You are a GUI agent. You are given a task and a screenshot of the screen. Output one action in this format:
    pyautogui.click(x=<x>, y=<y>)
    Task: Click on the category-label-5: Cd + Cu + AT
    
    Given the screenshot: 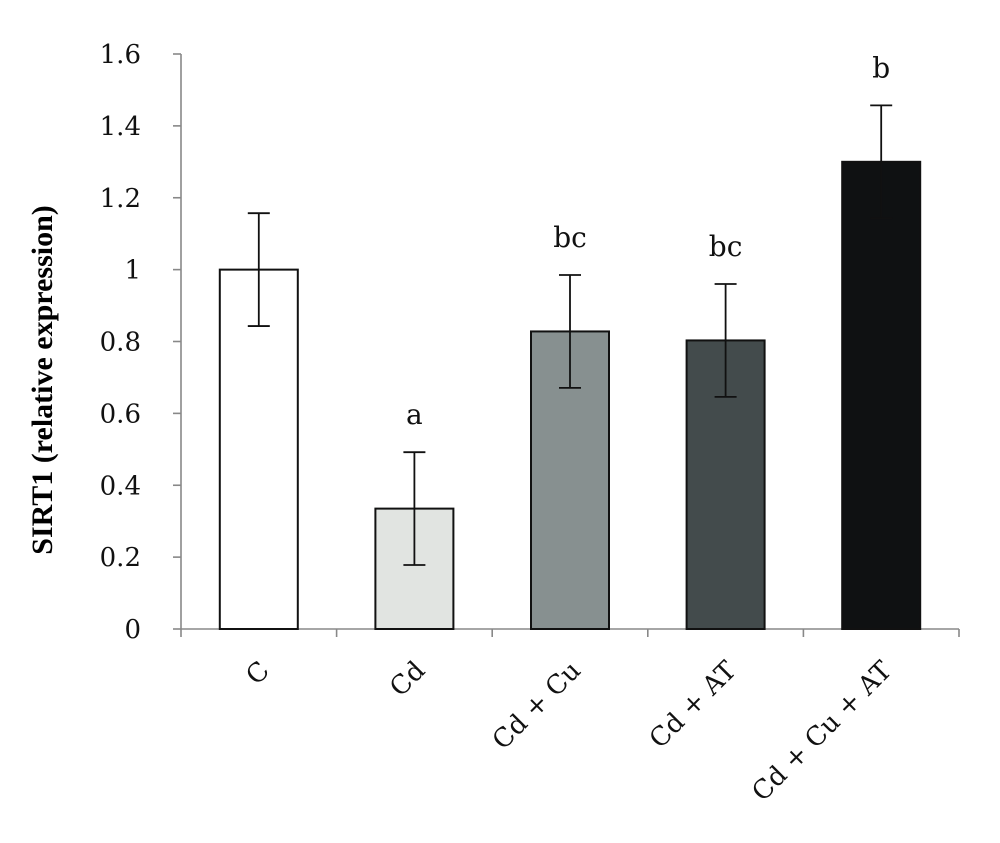 What is the action you would take?
    pyautogui.click(x=822, y=731)
    